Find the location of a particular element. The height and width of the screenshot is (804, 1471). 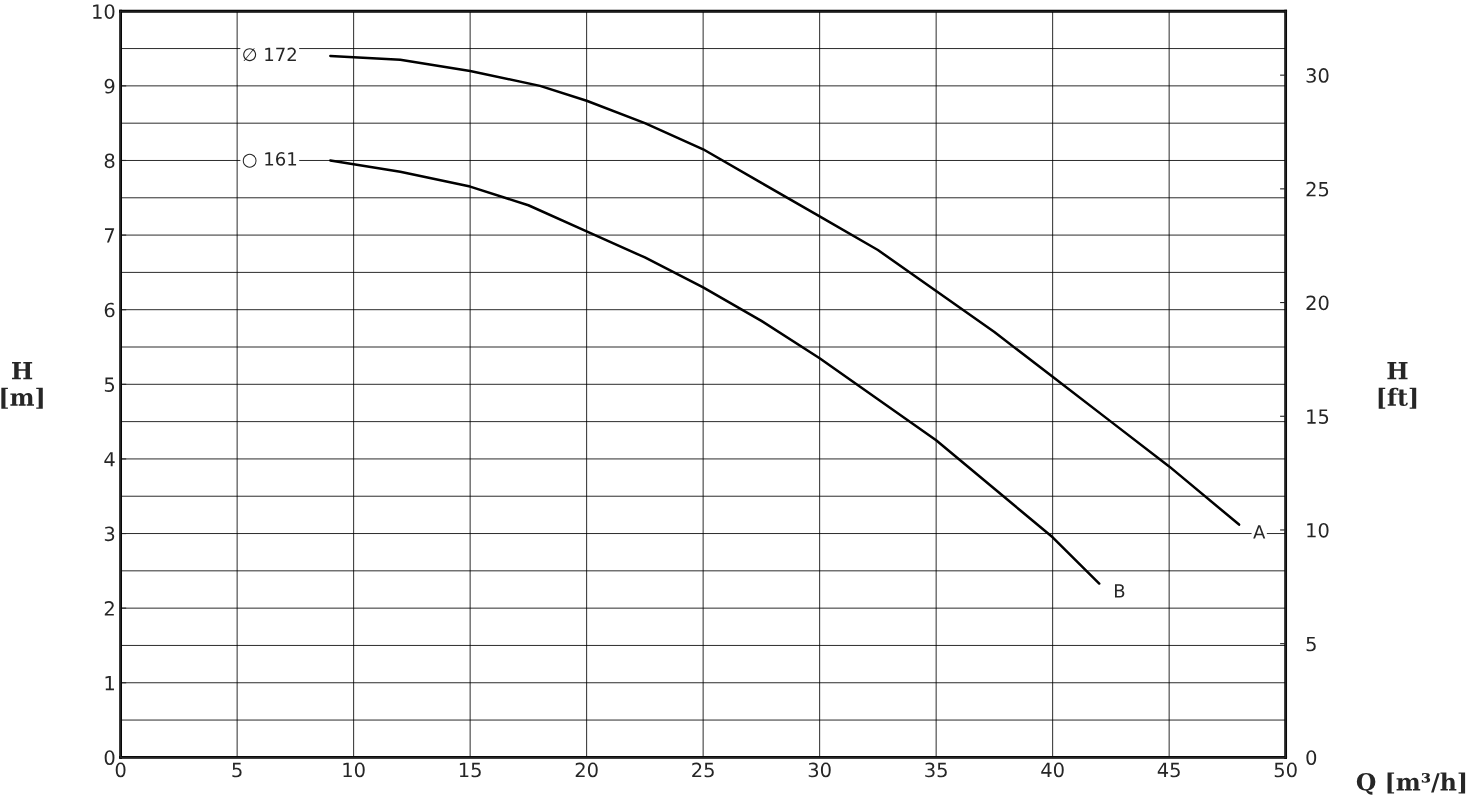

y2-tick-label: 5 is located at coordinates (1311, 644).